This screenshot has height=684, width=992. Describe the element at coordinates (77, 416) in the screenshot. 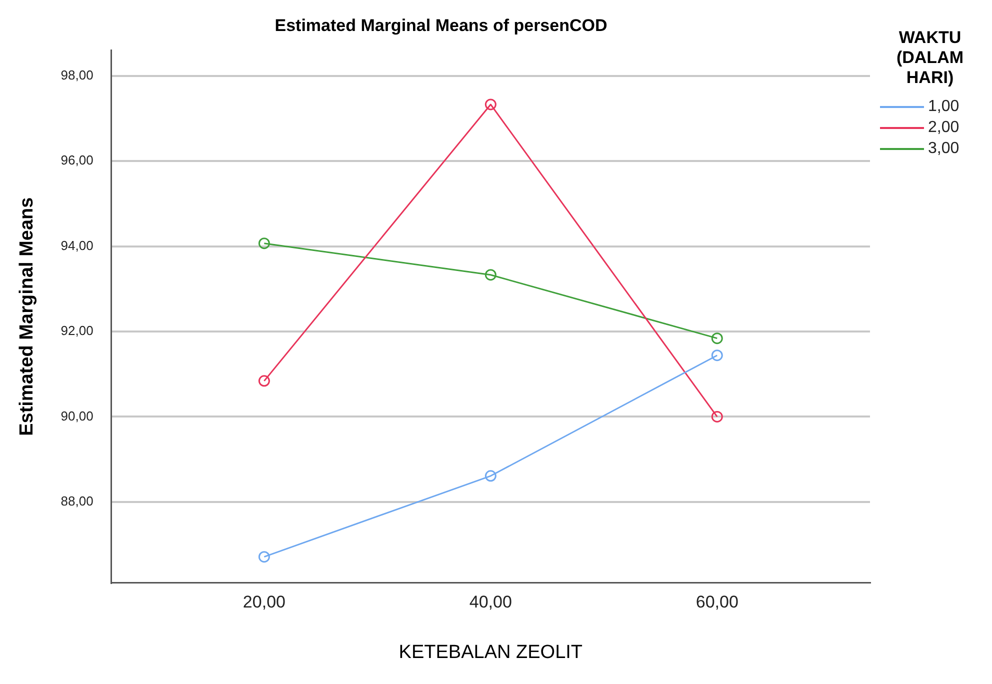

I see `y-tick-label: 90,00` at that location.